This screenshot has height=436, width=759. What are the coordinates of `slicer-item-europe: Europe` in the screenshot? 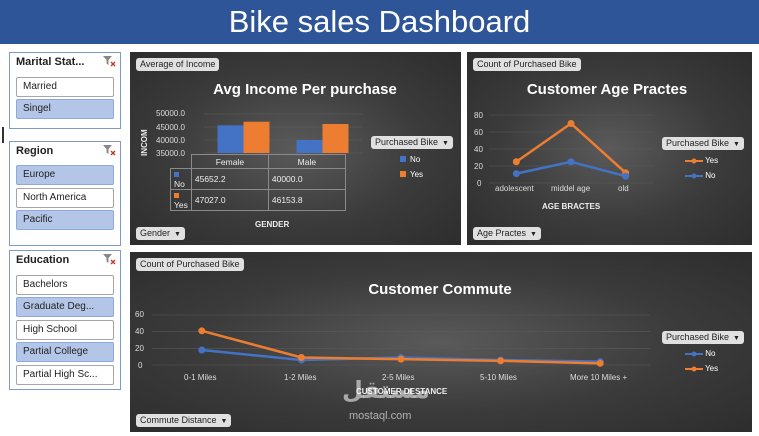 It's located at (65, 175).